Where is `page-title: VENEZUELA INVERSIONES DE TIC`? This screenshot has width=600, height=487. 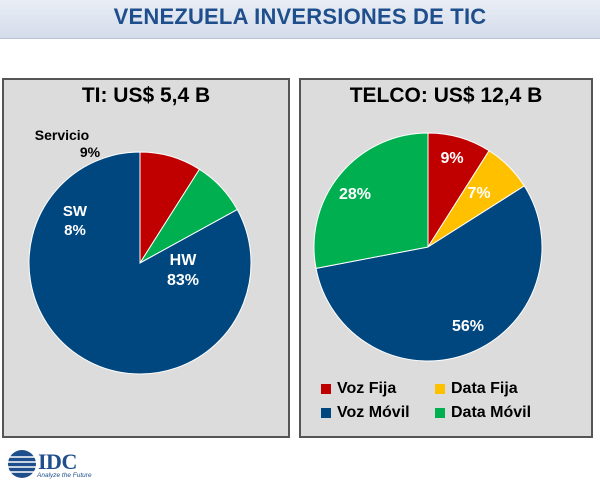 page-title: VENEZUELA INVERSIONES DE TIC is located at coordinates (300, 16).